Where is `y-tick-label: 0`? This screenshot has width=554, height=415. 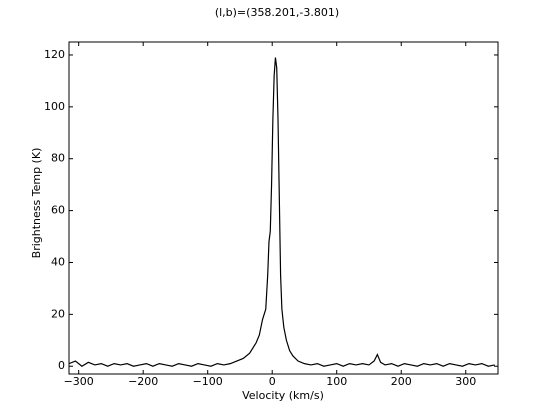 y-tick-label: 0 is located at coordinates (61, 365).